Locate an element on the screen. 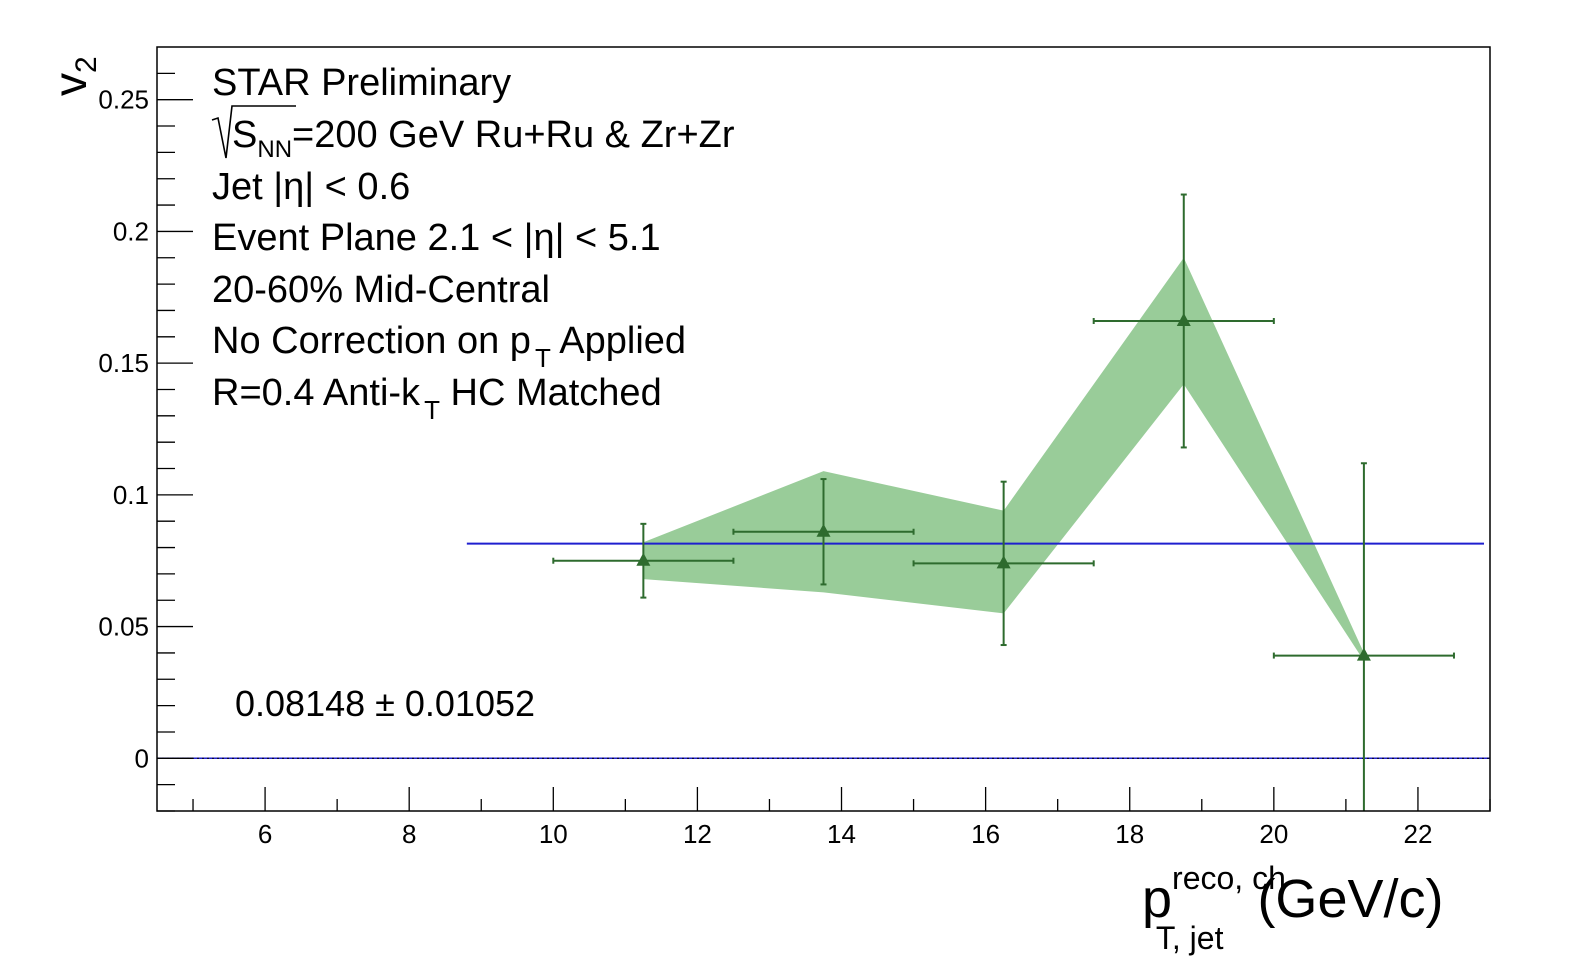  x-tick-label: 10 is located at coordinates (553, 834).